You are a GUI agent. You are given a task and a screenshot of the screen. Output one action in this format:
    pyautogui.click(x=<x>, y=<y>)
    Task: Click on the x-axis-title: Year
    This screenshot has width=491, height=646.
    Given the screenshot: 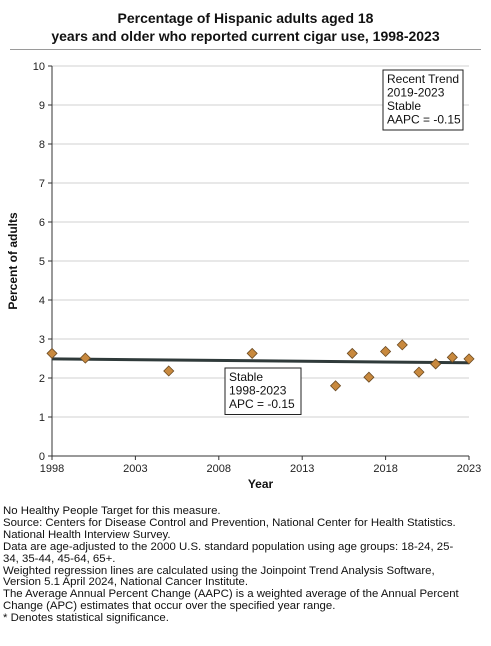 What is the action you would take?
    pyautogui.click(x=261, y=484)
    